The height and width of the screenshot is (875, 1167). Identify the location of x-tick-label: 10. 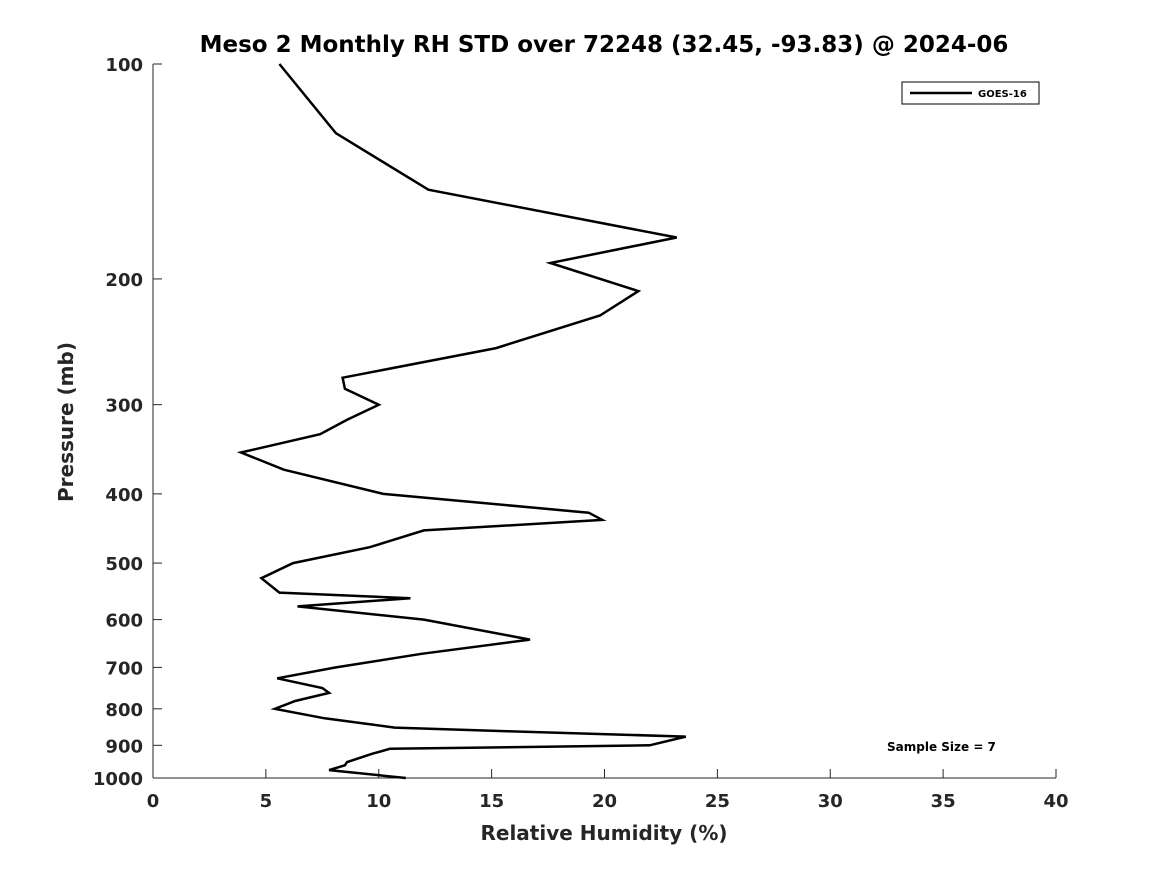
(378, 801).